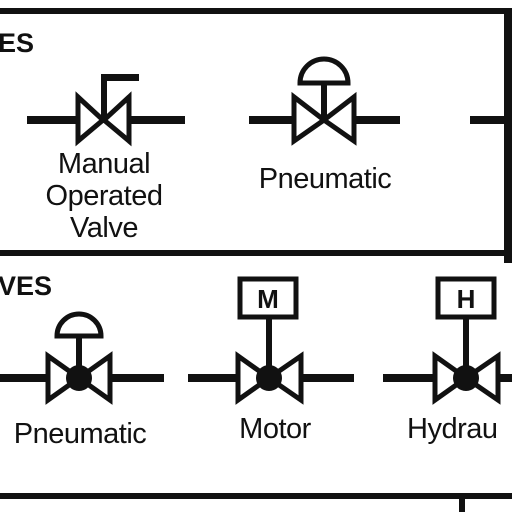 This screenshot has width=512, height=512. What do you see at coordinates (508, 179) in the screenshot?
I see `cut-off-label: I` at bounding box center [508, 179].